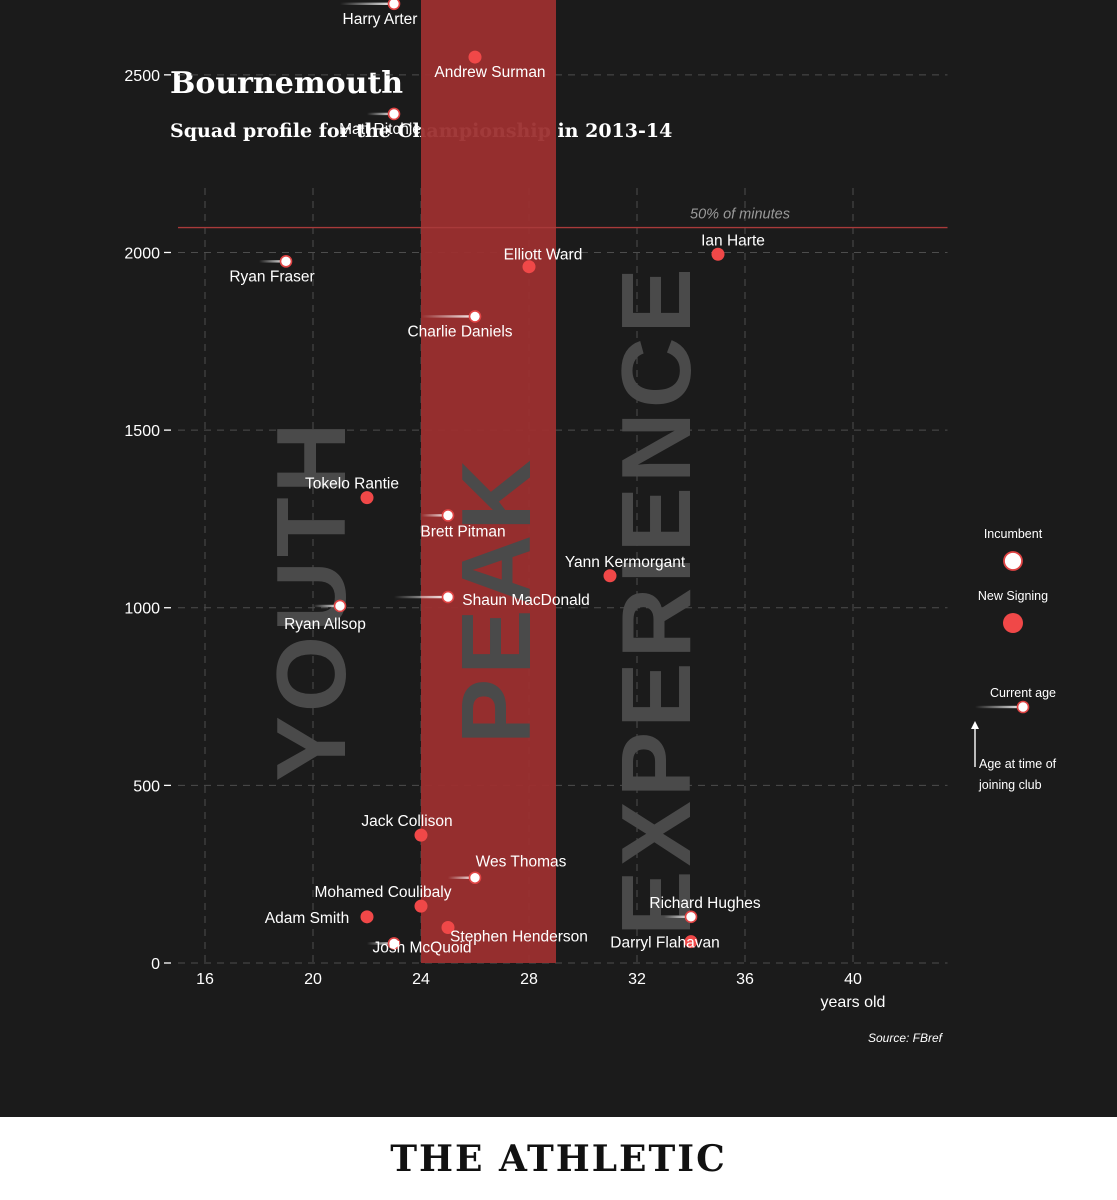 Image resolution: width=1117 pixels, height=1200 pixels. I want to click on legend-new-signing-label: New Signing, so click(1013, 596).